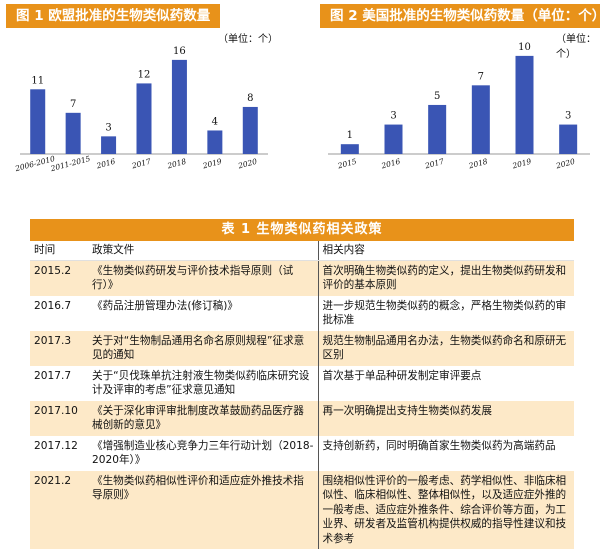 This screenshot has width=600, height=549. What do you see at coordinates (203, 453) in the screenshot?
I see `cell-document: 《增强制造业核心竞争力三年行动计划（2018-2020年）》` at bounding box center [203, 453].